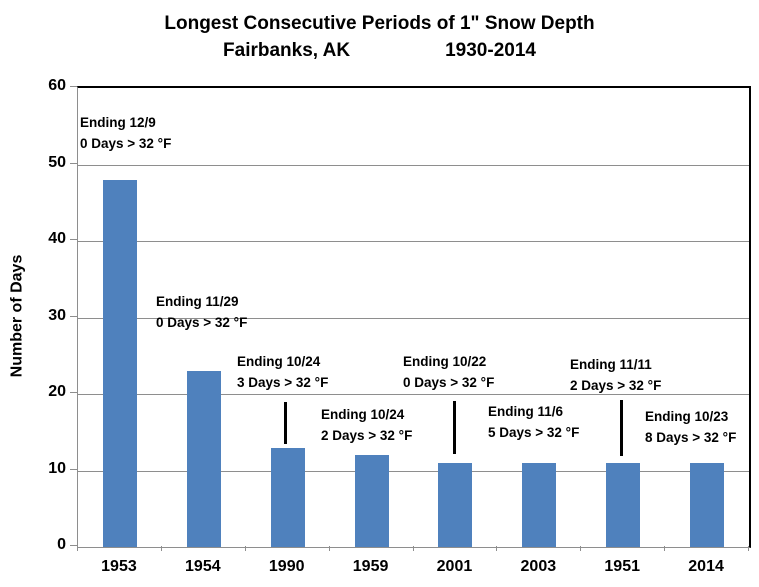  Describe the element at coordinates (615, 375) in the screenshot. I see `annotation-1951: Ending 11/11 2 Days > 32 °F` at that location.